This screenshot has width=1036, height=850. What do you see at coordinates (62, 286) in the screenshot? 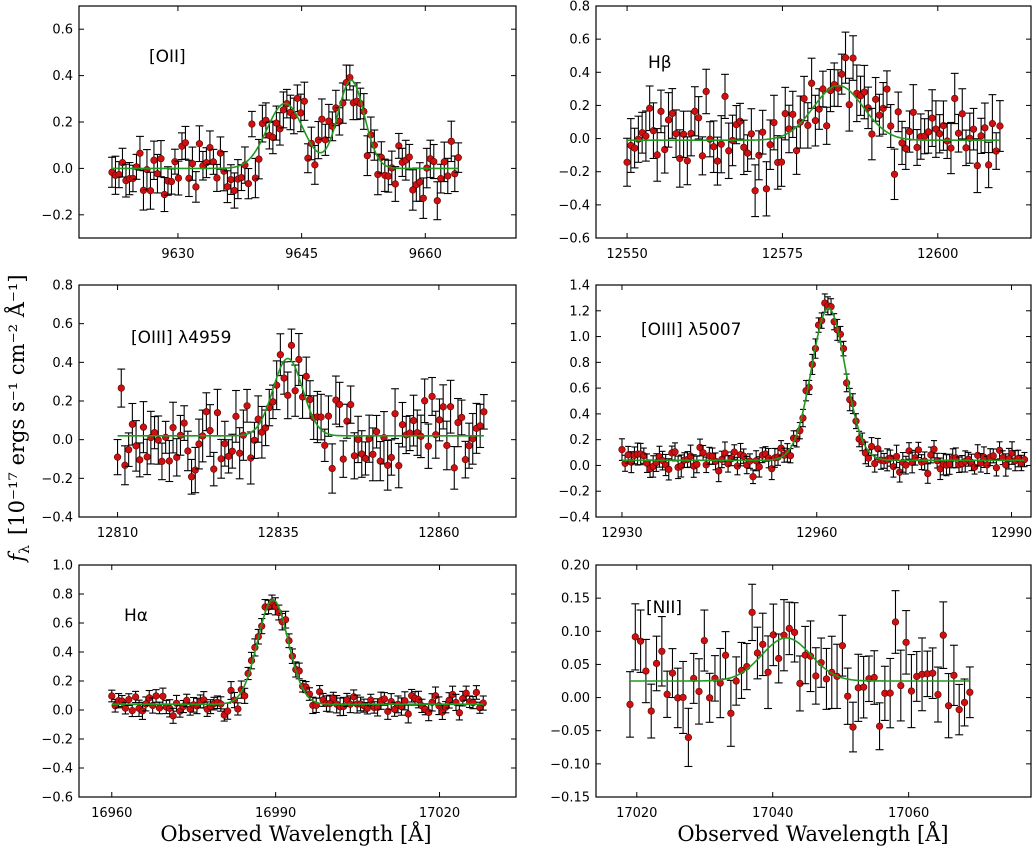
I see `y-tick-label: 0.8` at bounding box center [62, 286].